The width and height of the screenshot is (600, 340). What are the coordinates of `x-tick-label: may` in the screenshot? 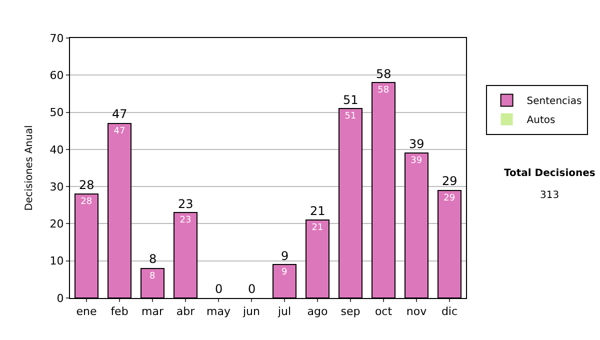 It's located at (218, 311).